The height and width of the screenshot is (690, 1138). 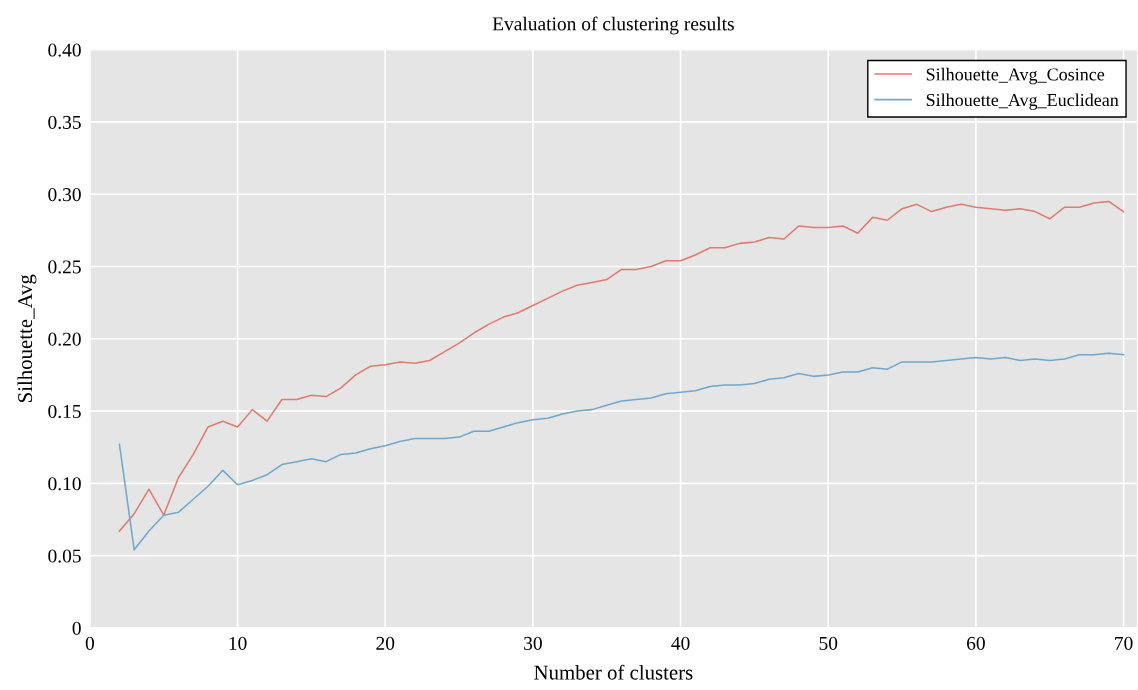 I want to click on y-tick-label: 0.15, so click(x=64, y=411).